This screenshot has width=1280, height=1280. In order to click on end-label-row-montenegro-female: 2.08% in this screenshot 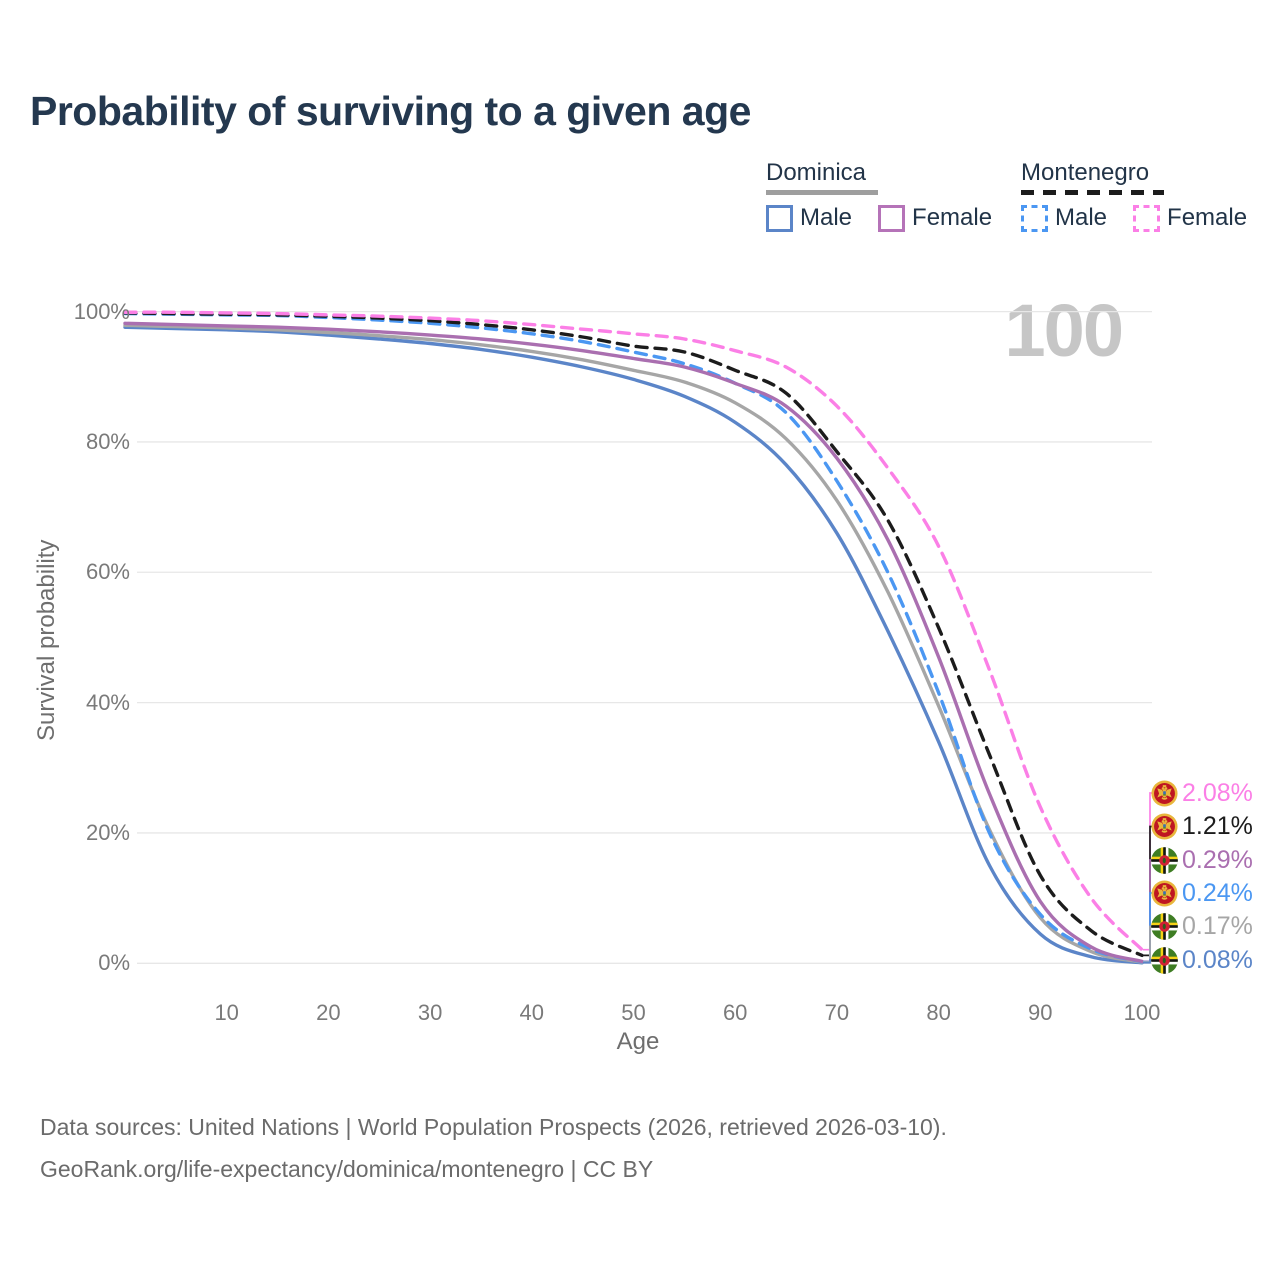, I will do `click(1202, 793)`.